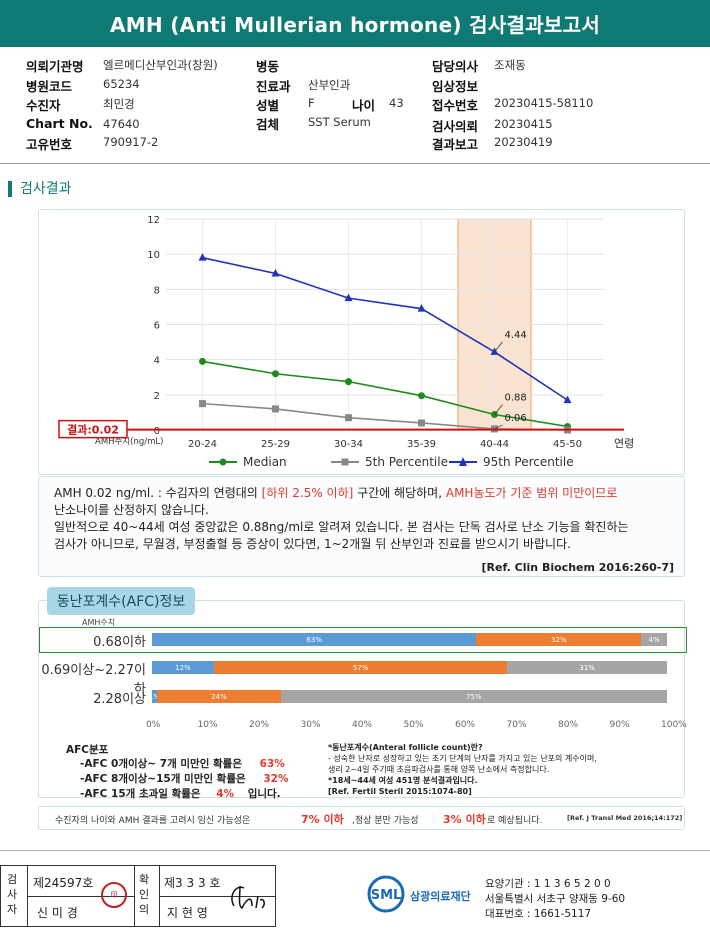 The height and width of the screenshot is (932, 710). I want to click on summary-d: 3% 이하, so click(464, 819).